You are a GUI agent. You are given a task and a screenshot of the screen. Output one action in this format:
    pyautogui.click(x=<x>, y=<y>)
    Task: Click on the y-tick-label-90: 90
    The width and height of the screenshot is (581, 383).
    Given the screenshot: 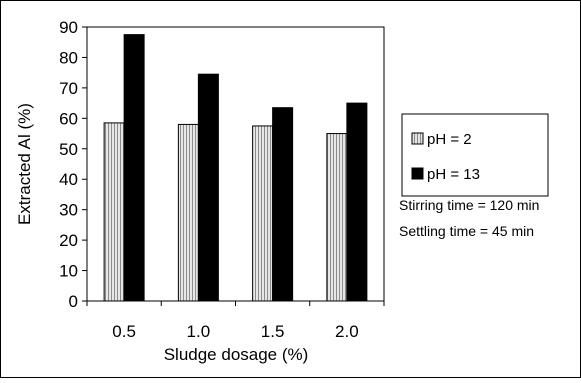 What is the action you would take?
    pyautogui.click(x=68, y=27)
    